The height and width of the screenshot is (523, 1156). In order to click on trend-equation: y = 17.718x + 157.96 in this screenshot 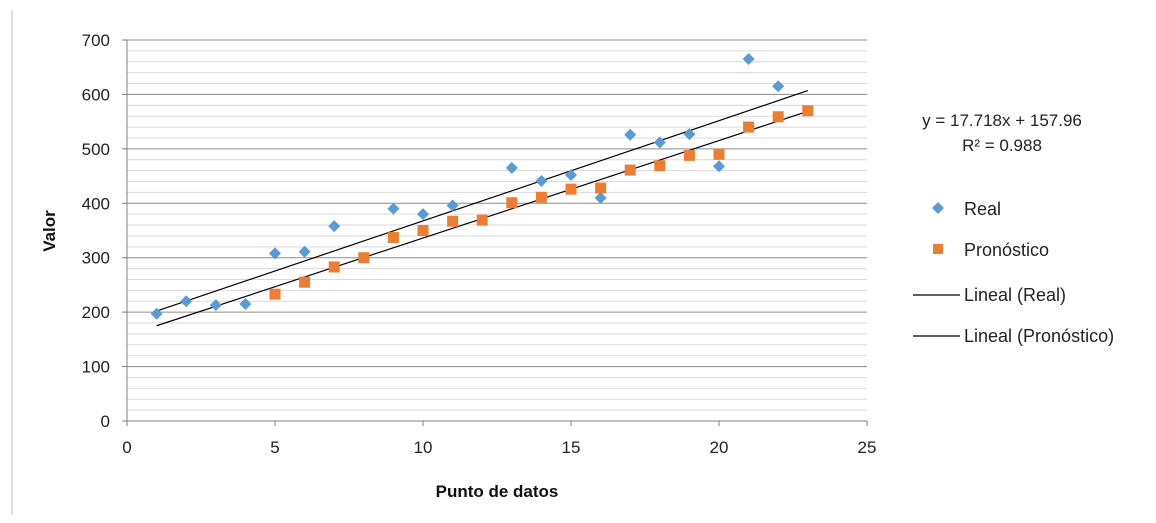, I will do `click(1002, 120)`.